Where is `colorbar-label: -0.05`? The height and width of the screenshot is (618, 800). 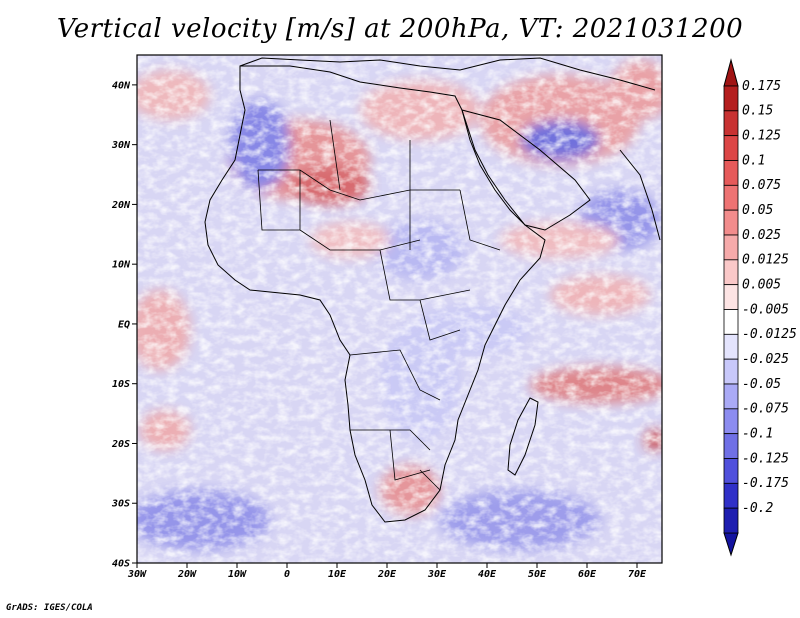 colorbar-label: -0.05 is located at coordinates (761, 384).